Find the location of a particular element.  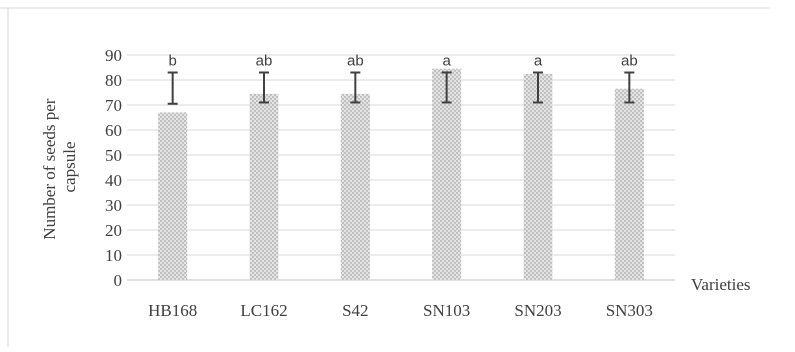

x-axis-label: Varieties is located at coordinates (720, 284).